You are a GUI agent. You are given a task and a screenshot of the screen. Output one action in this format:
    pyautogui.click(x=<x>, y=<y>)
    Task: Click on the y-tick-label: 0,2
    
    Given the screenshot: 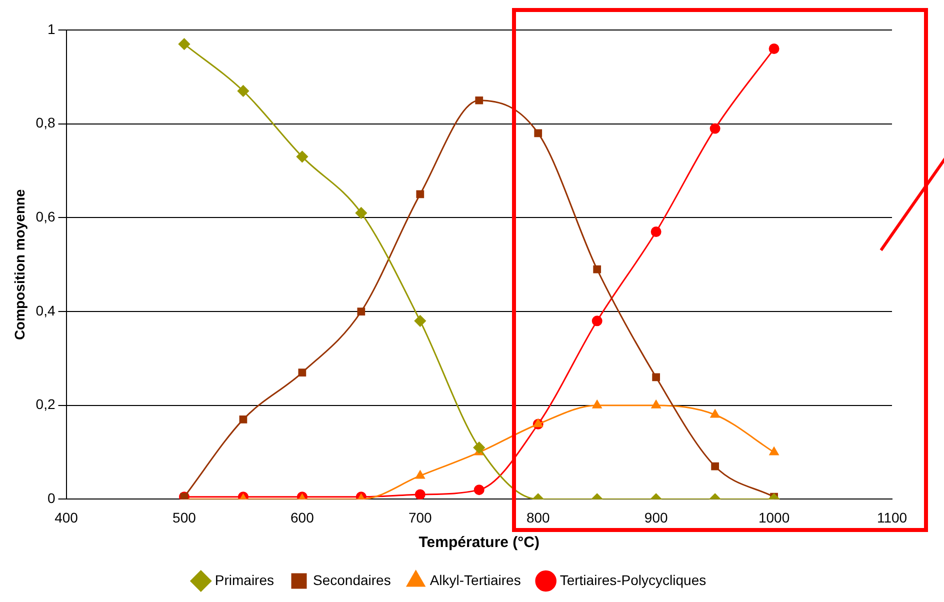 What is the action you would take?
    pyautogui.click(x=46, y=404)
    